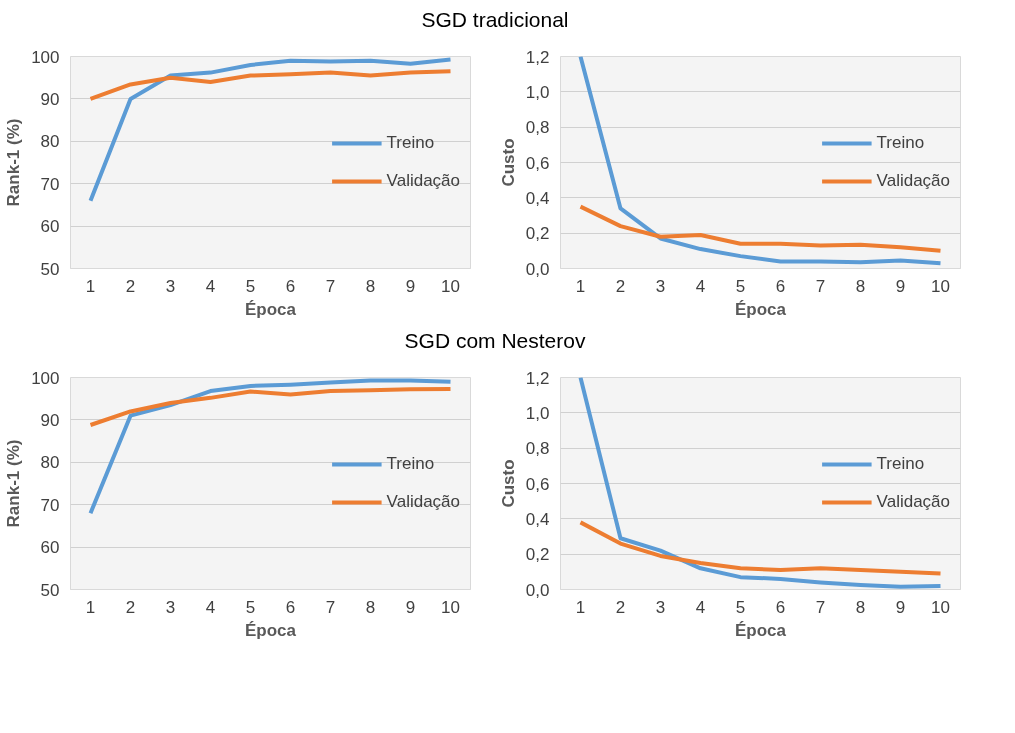 This screenshot has width=1015, height=733. Describe the element at coordinates (495, 341) in the screenshot. I see `chart-title: SGD com Nesterov` at that location.